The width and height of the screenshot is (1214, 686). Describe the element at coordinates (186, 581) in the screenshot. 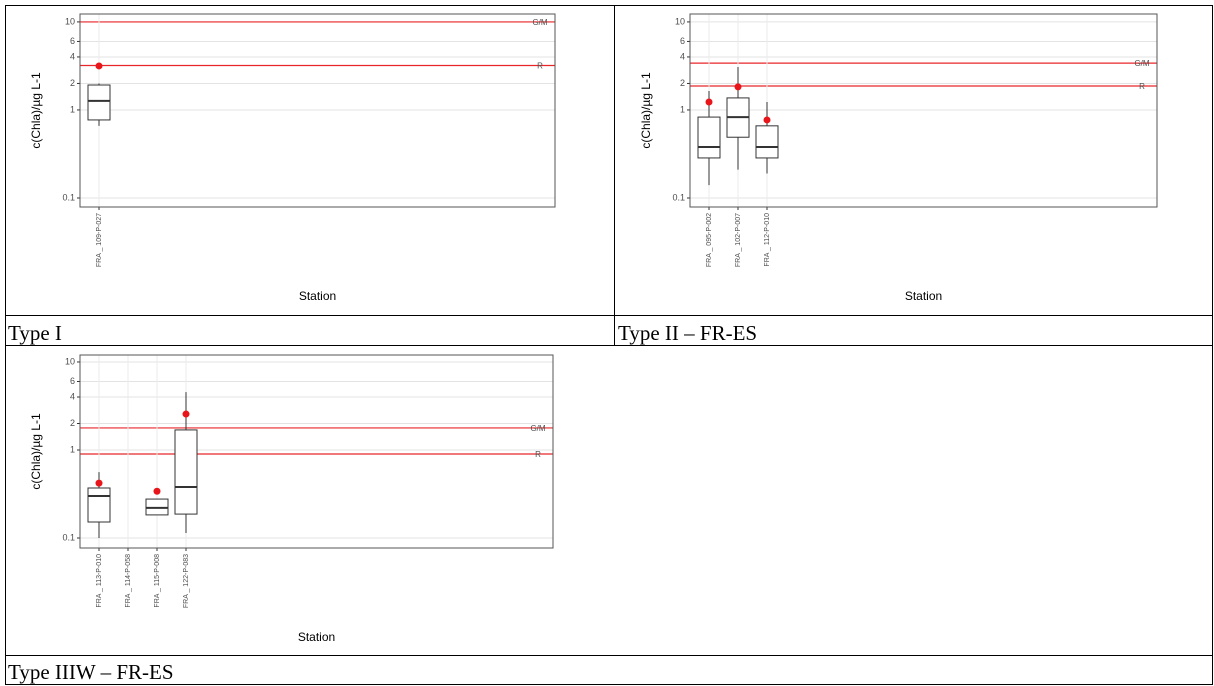

I see `x-tick-label: FRA _ 122-P-083` at that location.